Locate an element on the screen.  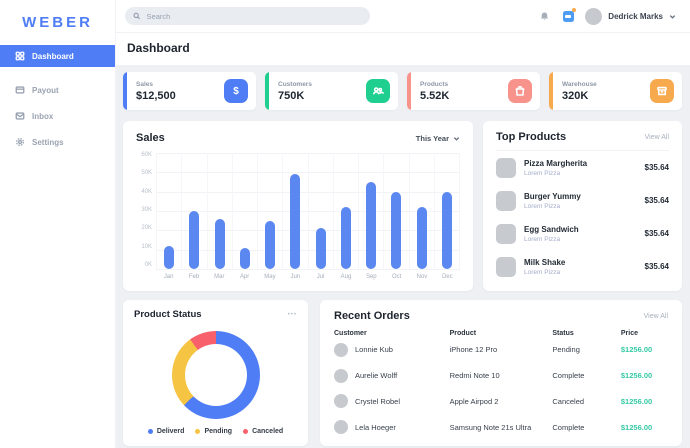
y-tick-label: 10K is located at coordinates (146, 246).